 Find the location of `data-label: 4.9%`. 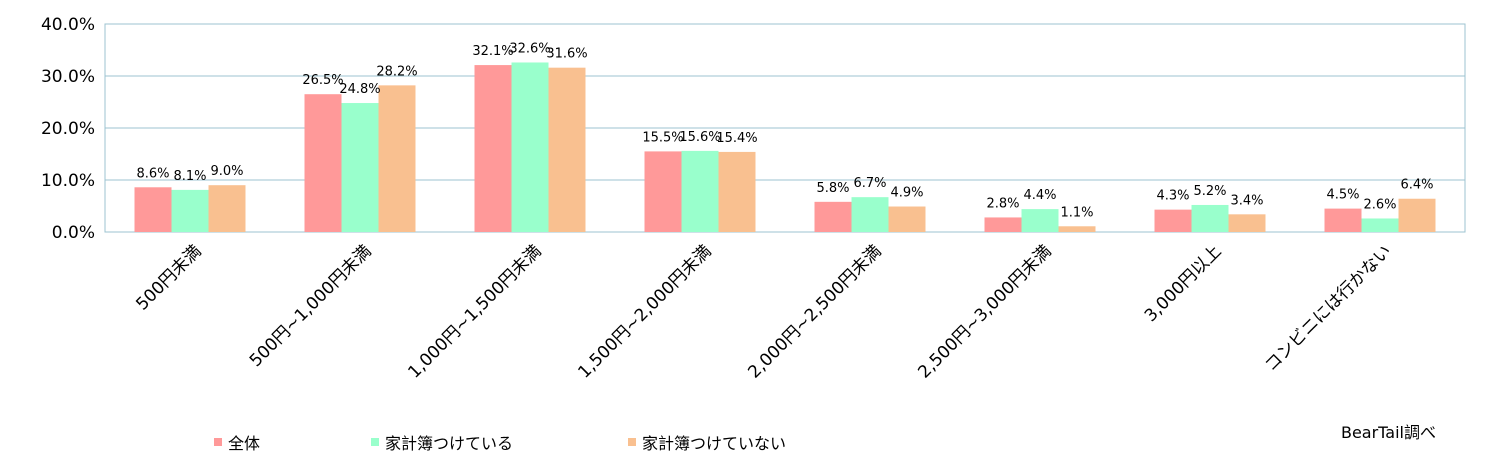

data-label: 4.9% is located at coordinates (906, 193).